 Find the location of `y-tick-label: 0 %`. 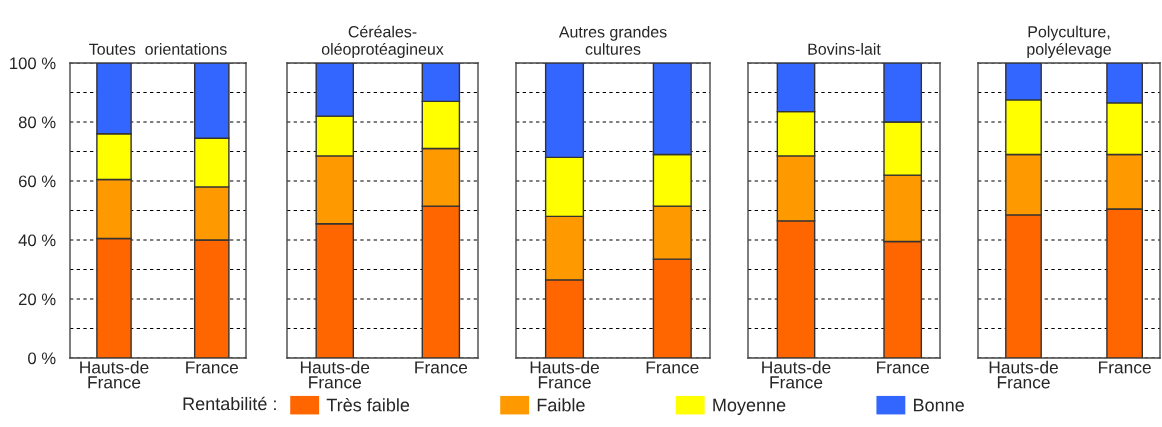

y-tick-label: 0 % is located at coordinates (42, 358).